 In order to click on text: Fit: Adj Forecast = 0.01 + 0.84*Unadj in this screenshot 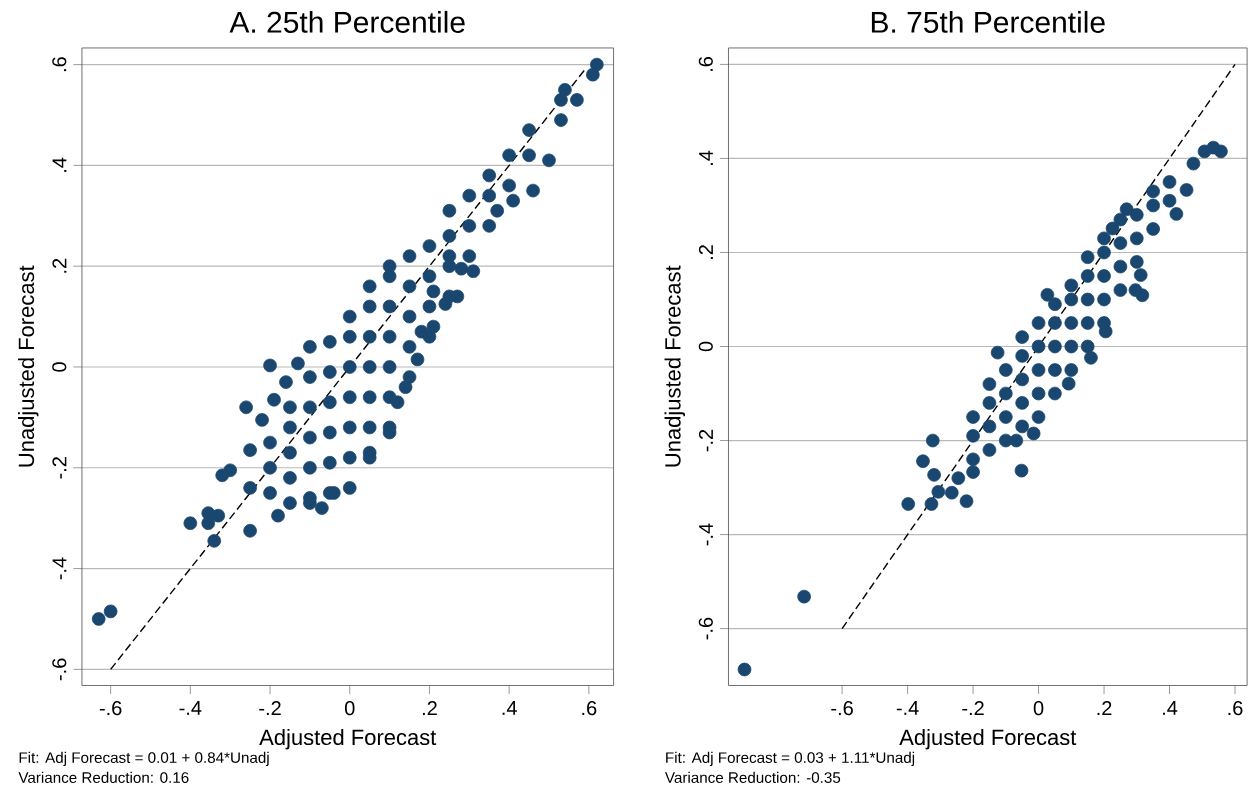, I will do `click(144, 758)`.